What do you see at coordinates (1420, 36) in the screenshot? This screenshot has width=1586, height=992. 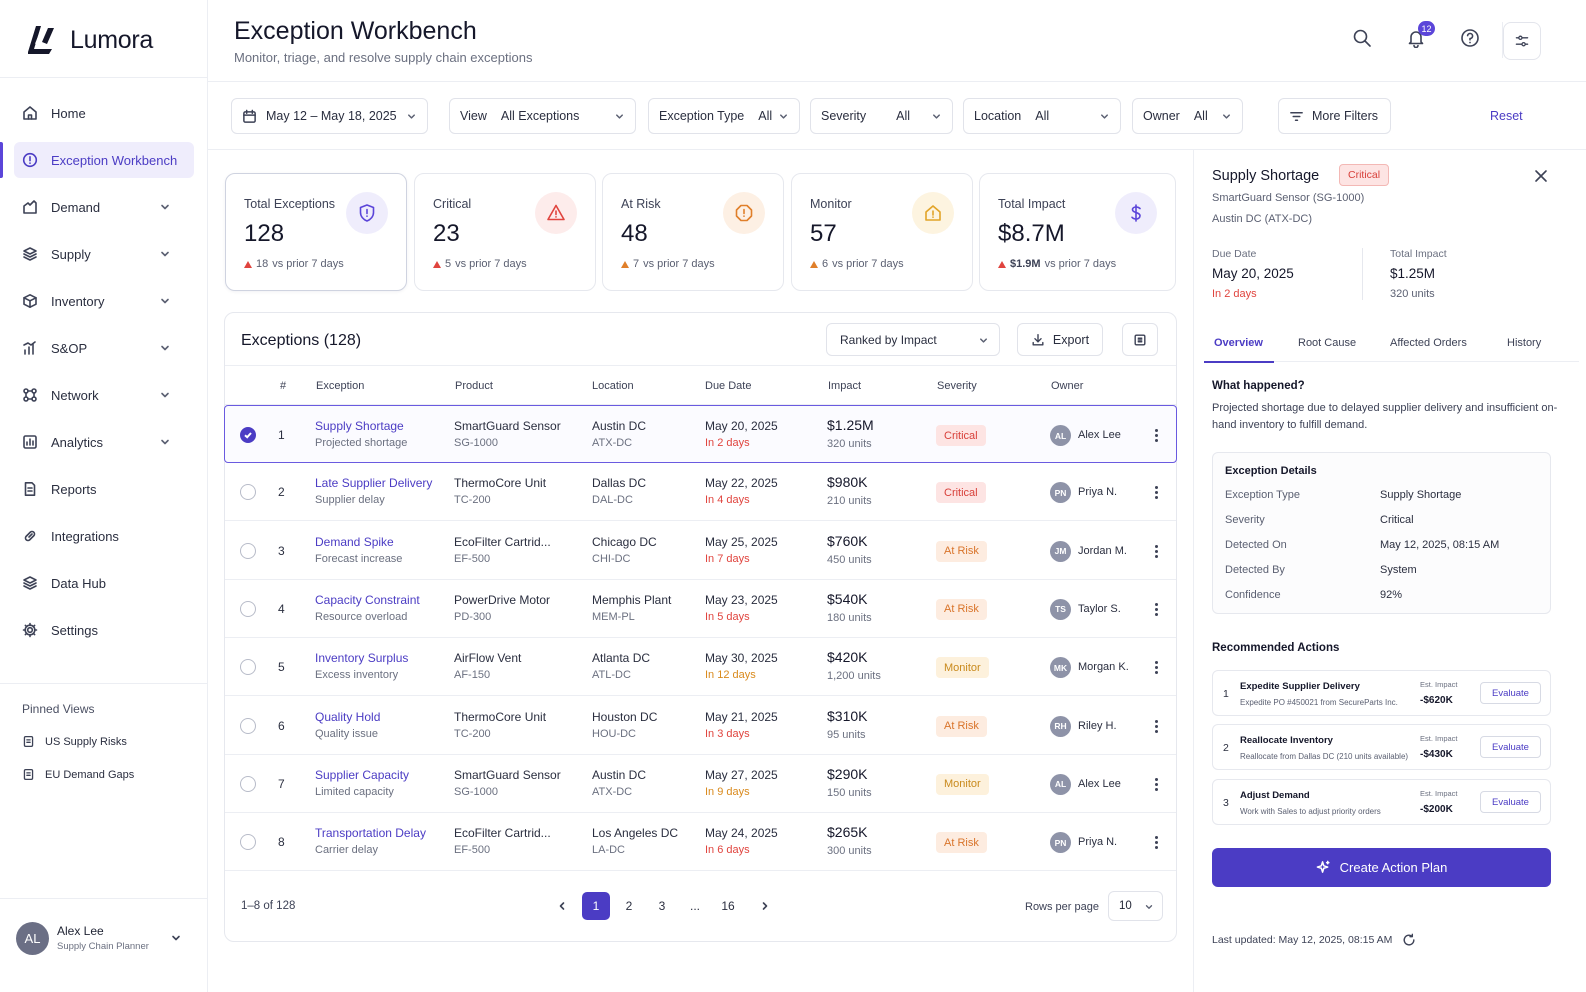 I see `notifications-button: 12` at bounding box center [1420, 36].